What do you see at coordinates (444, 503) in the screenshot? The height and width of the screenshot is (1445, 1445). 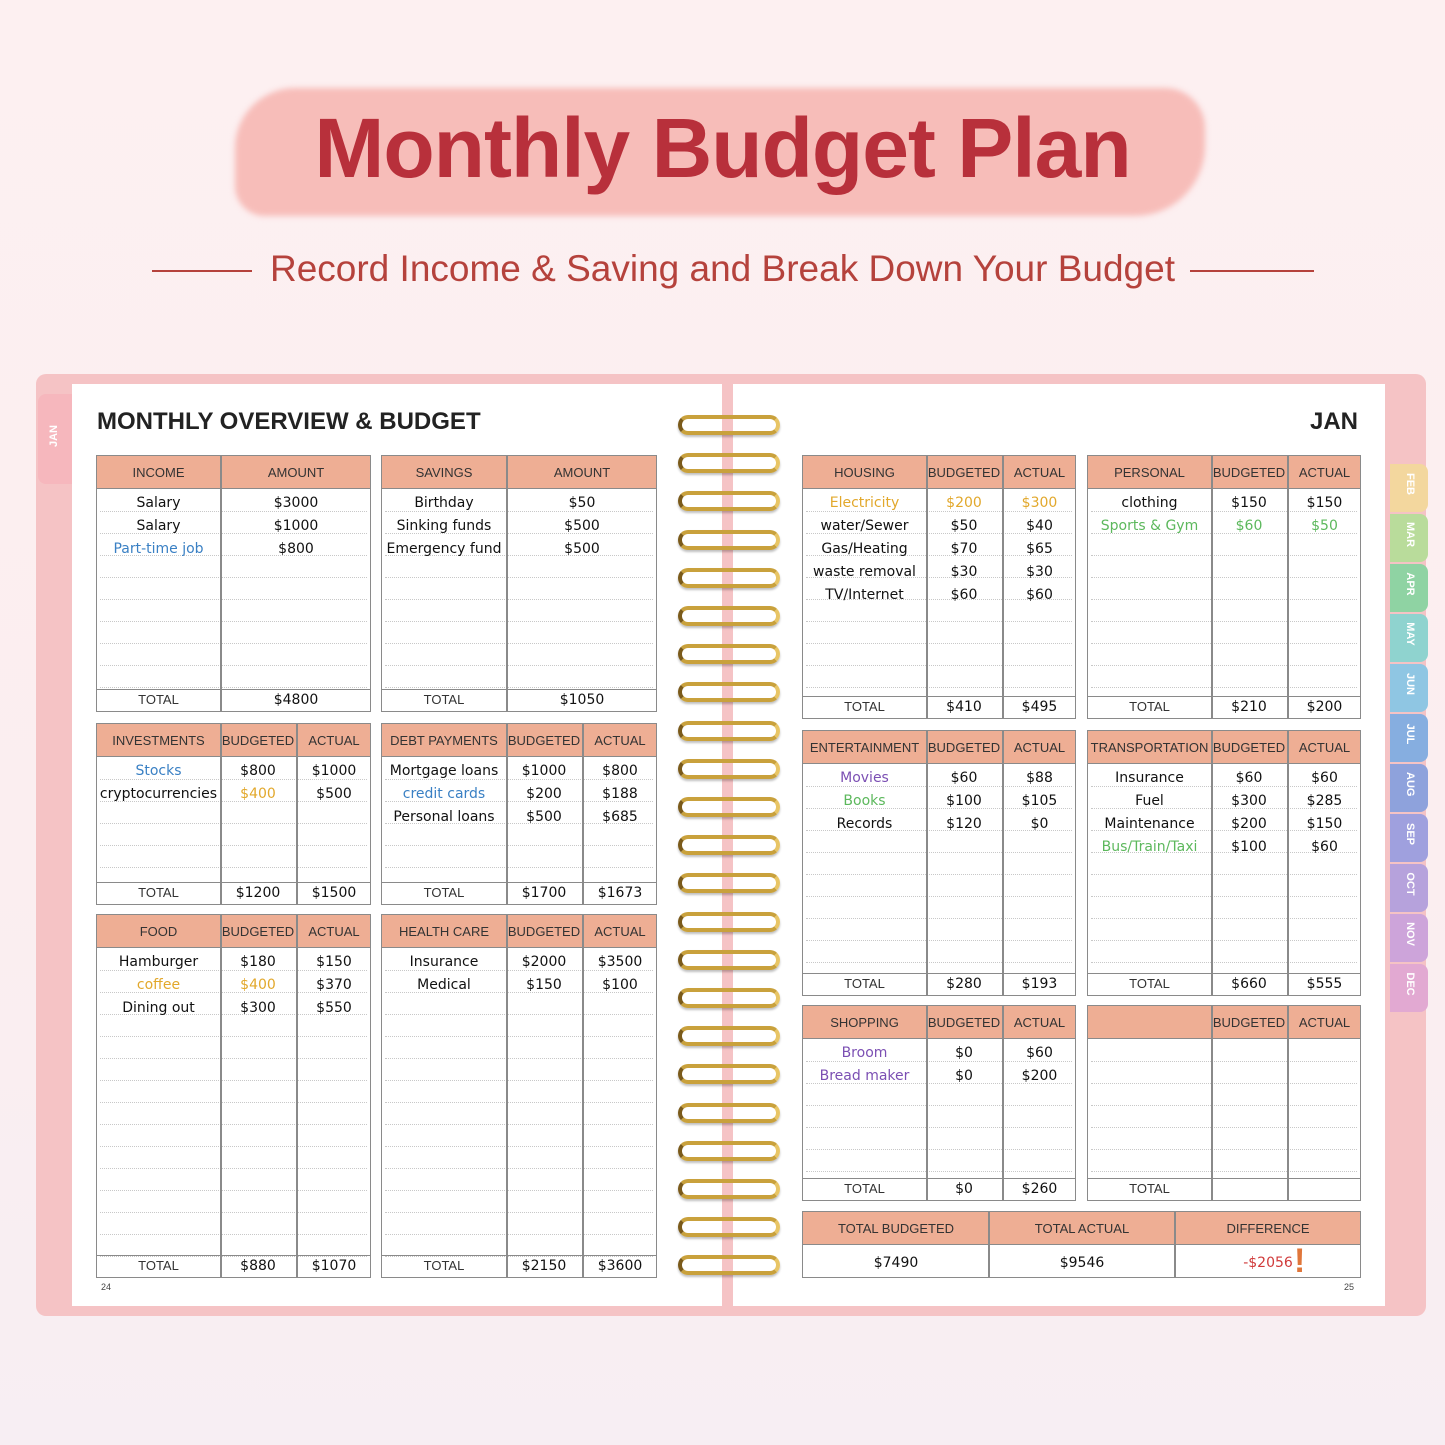 I see `table-cell: Birthday` at bounding box center [444, 503].